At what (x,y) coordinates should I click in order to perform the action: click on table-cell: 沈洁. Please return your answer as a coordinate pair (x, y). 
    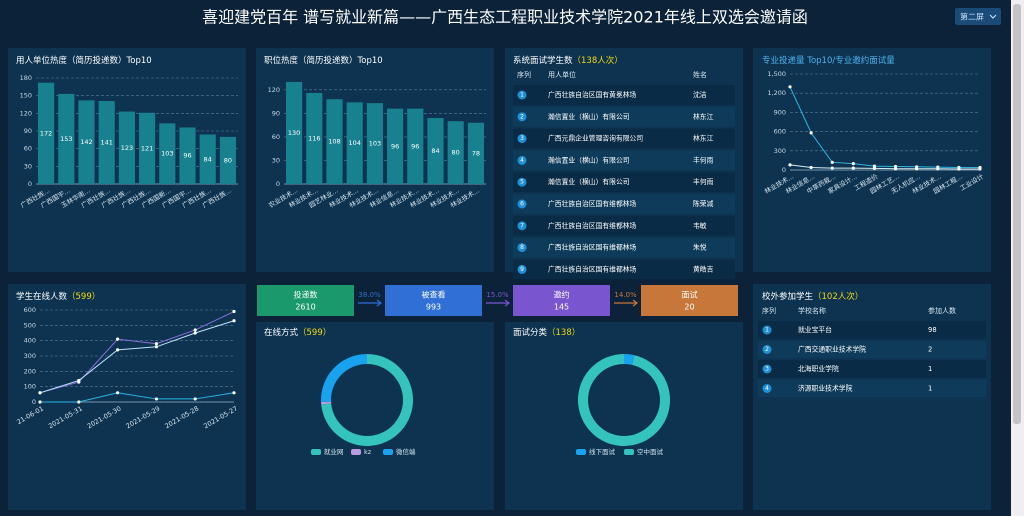
    Looking at the image, I should click on (700, 94).